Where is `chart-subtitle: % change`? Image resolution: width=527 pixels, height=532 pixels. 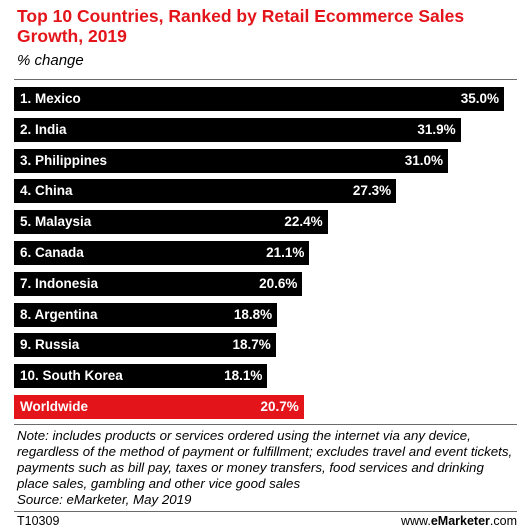 chart-subtitle: % change is located at coordinates (50, 60).